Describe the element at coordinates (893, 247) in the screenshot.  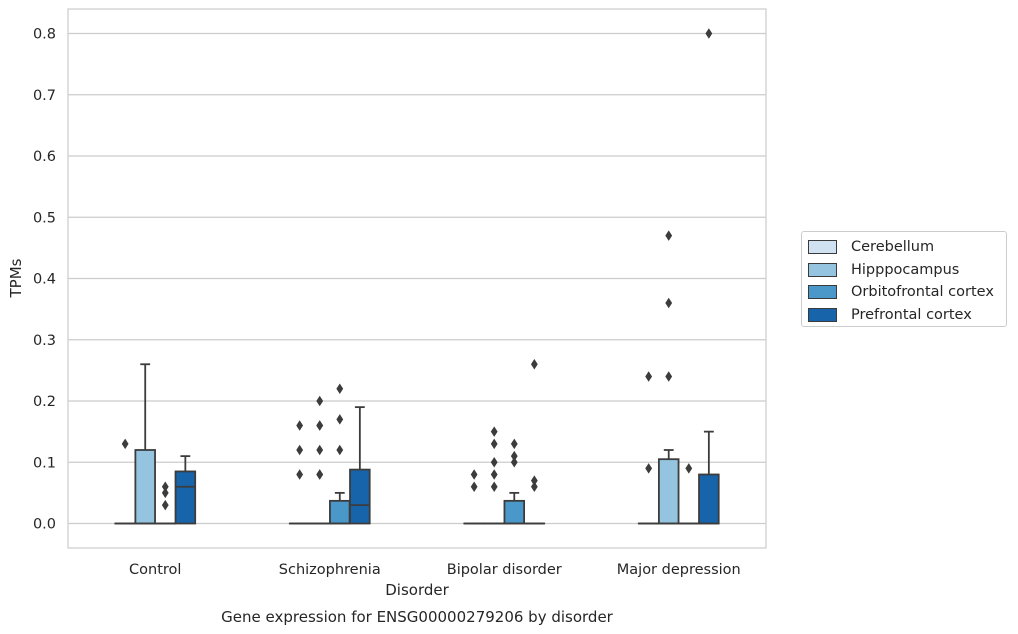
I see `legend-label: Cerebellum` at that location.